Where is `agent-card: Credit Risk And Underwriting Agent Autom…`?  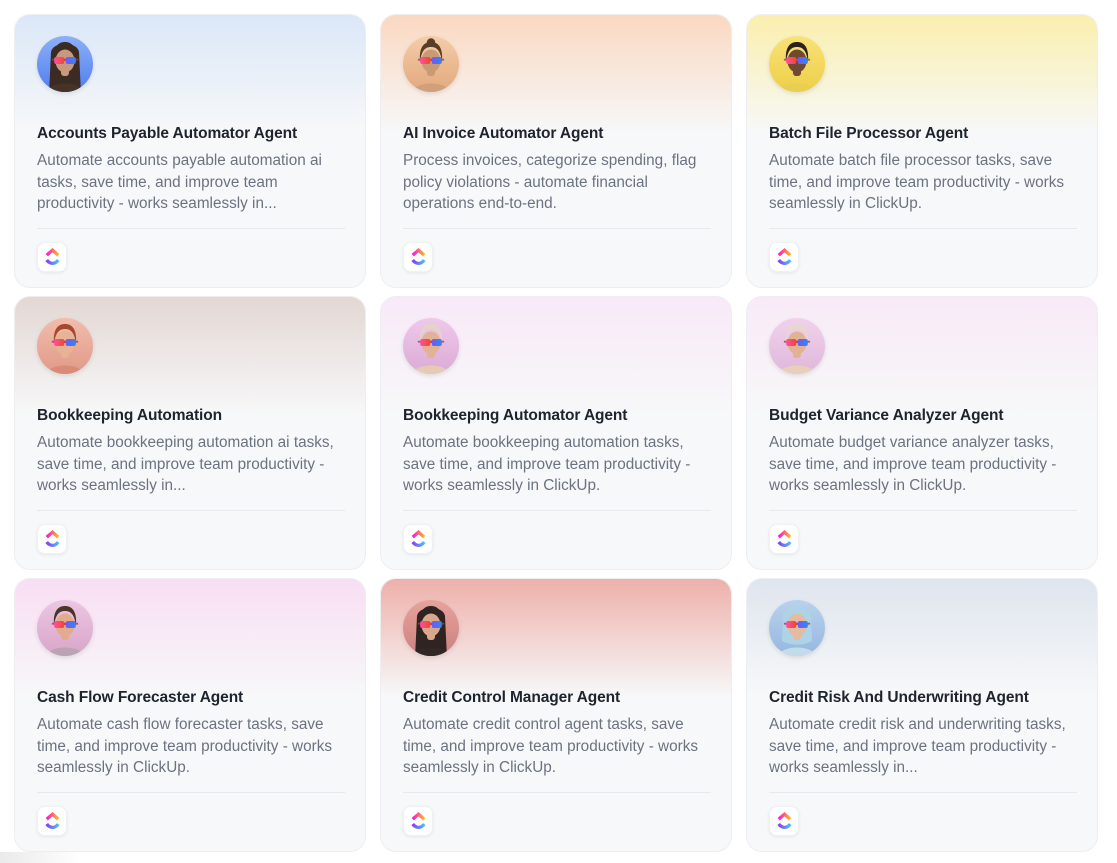 agent-card: Credit Risk And Underwriting Agent Autom… is located at coordinates (922, 715).